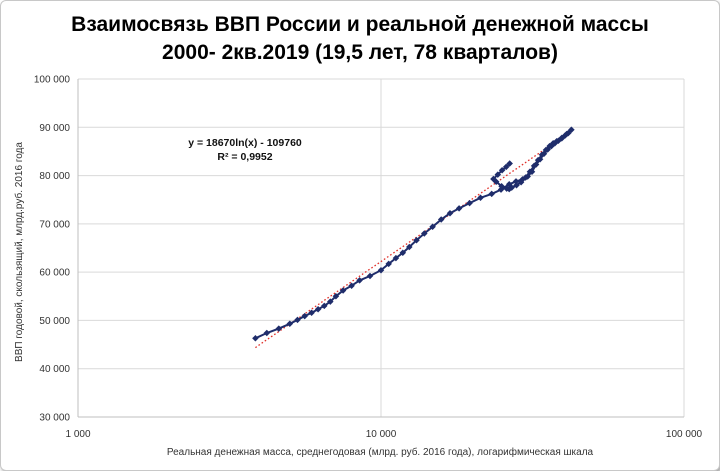 This screenshot has width=720, height=471. What do you see at coordinates (54, 418) in the screenshot?
I see `y-tick-label: 30 000` at bounding box center [54, 418].